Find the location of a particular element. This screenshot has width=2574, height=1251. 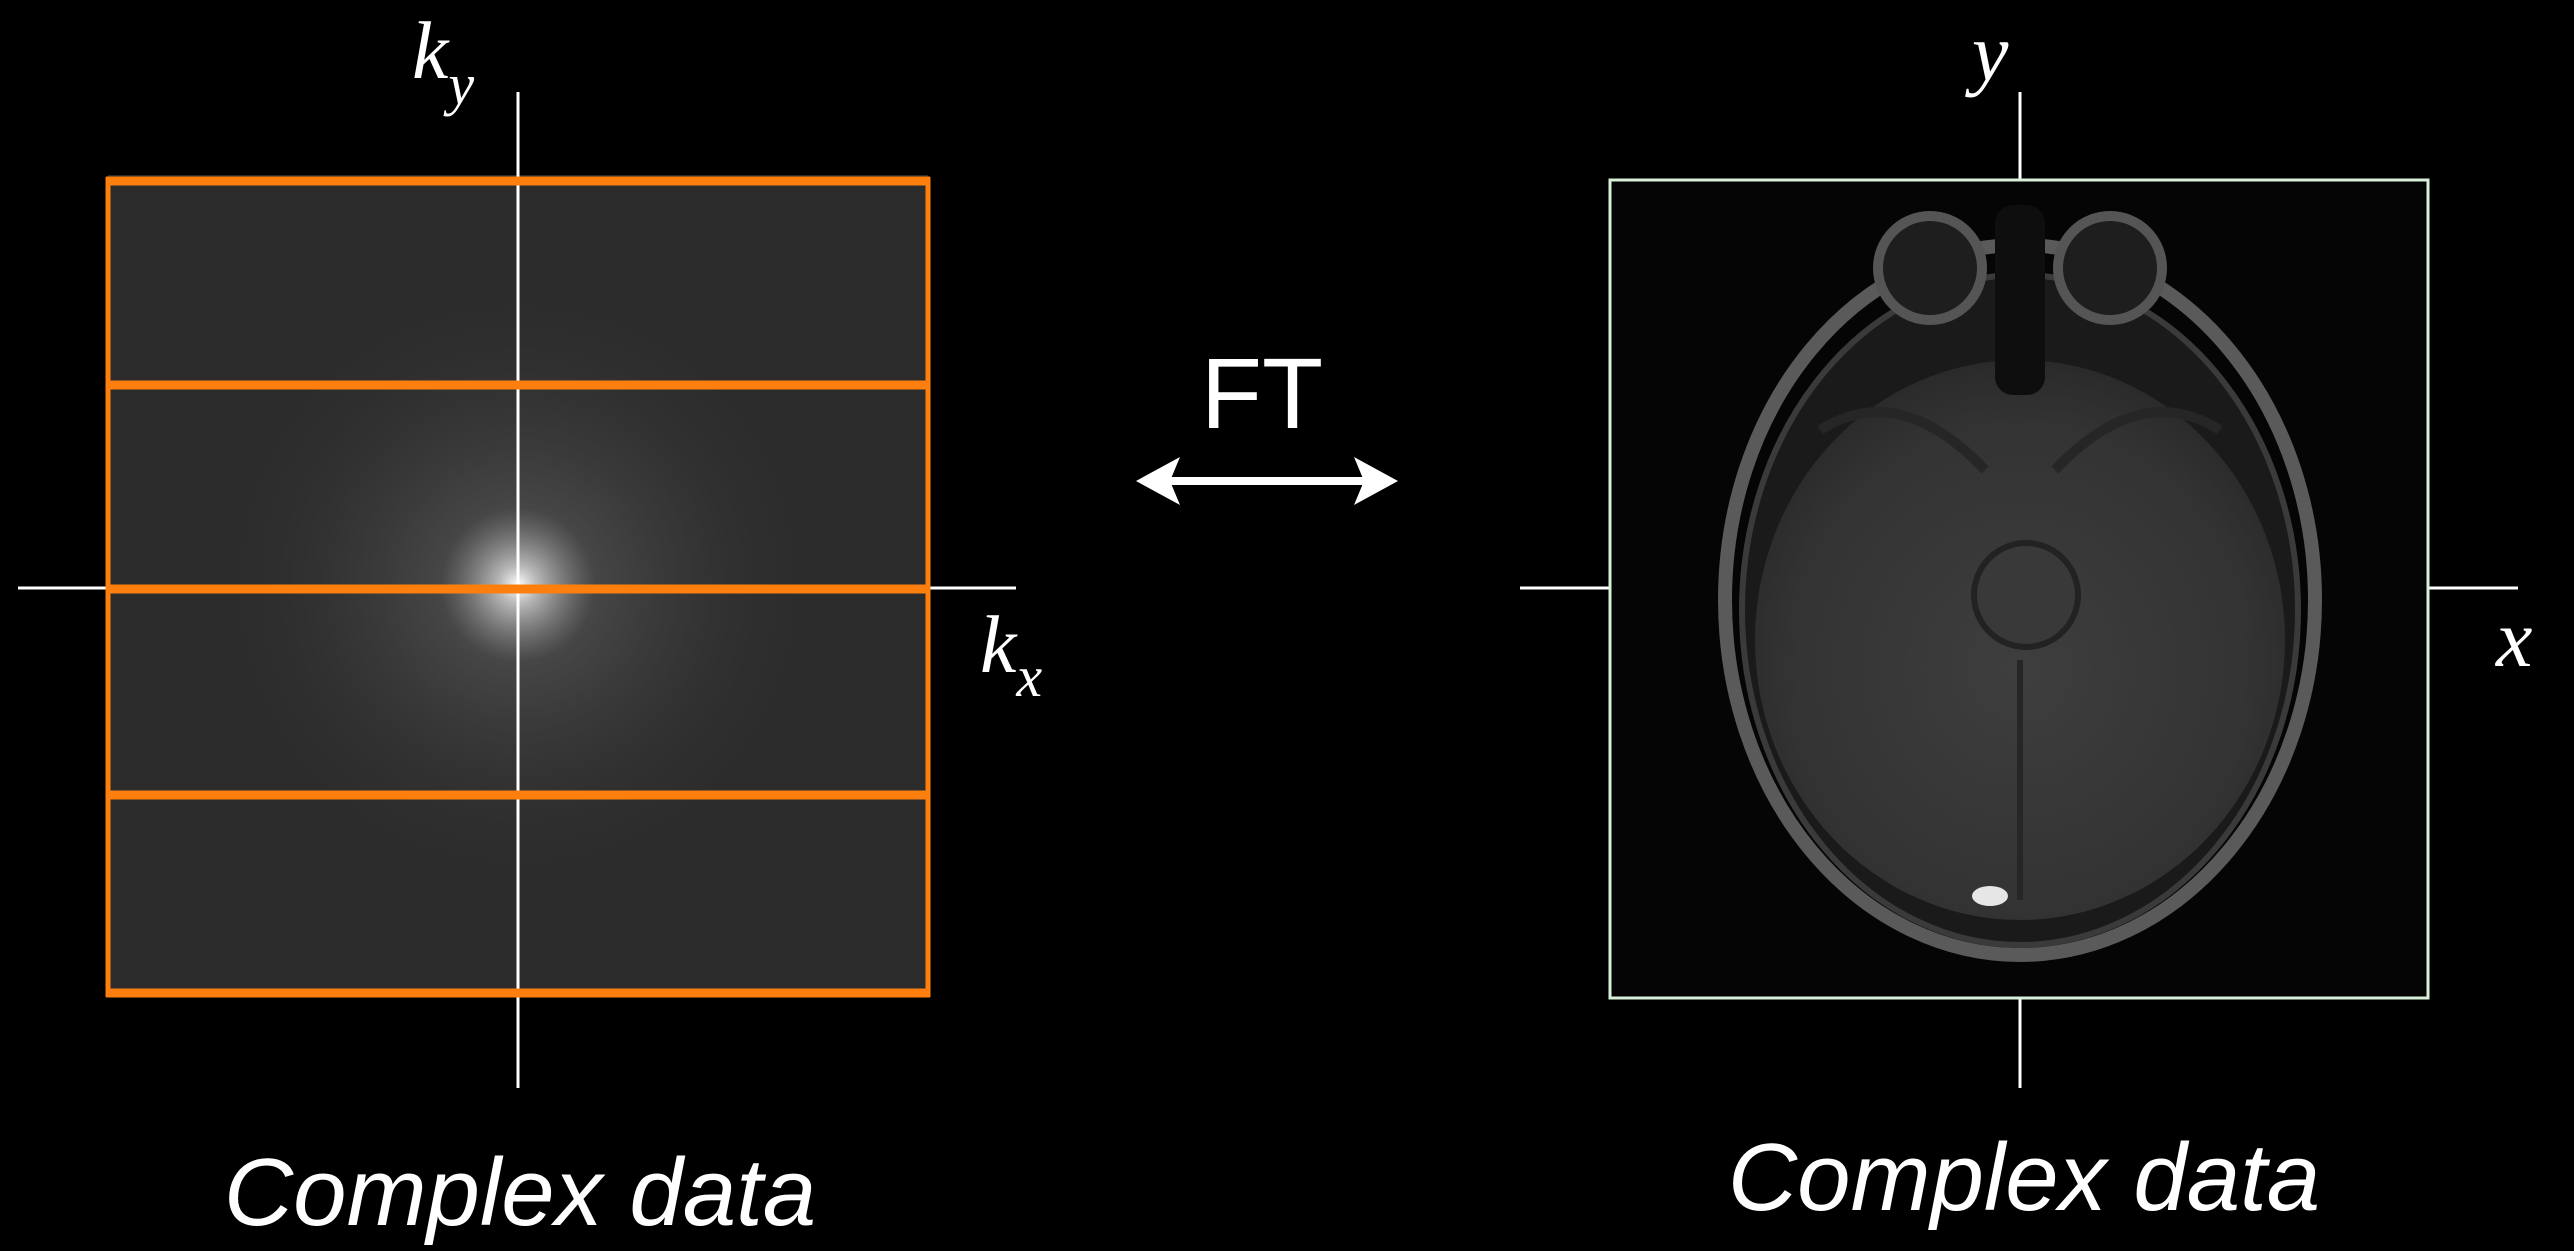

kx-axis-label: kx is located at coordinates (1011, 654).